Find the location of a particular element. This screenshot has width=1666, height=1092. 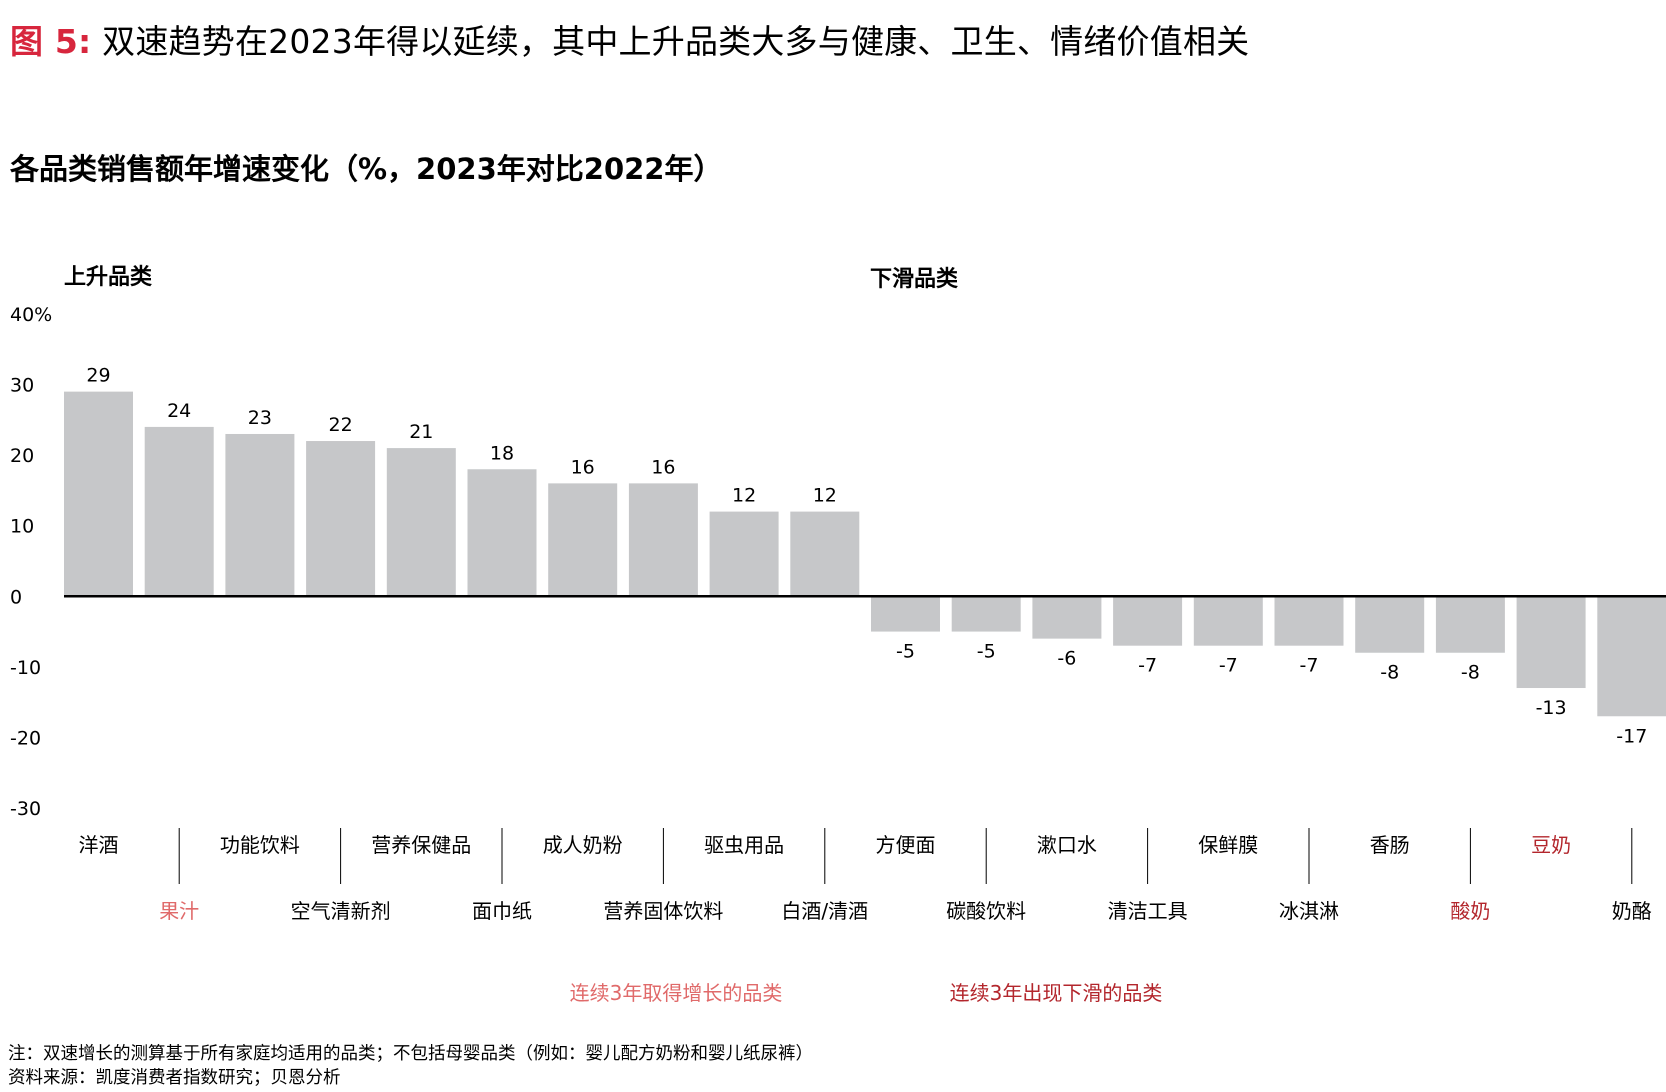

category-label: 香肠 is located at coordinates (1390, 845).